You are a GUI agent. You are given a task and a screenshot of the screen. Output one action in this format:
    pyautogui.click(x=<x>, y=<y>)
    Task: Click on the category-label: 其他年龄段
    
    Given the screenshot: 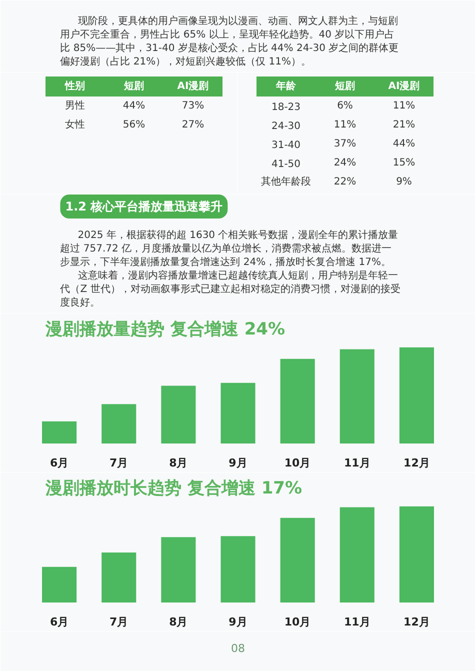 What is the action you would take?
    pyautogui.click(x=286, y=182)
    